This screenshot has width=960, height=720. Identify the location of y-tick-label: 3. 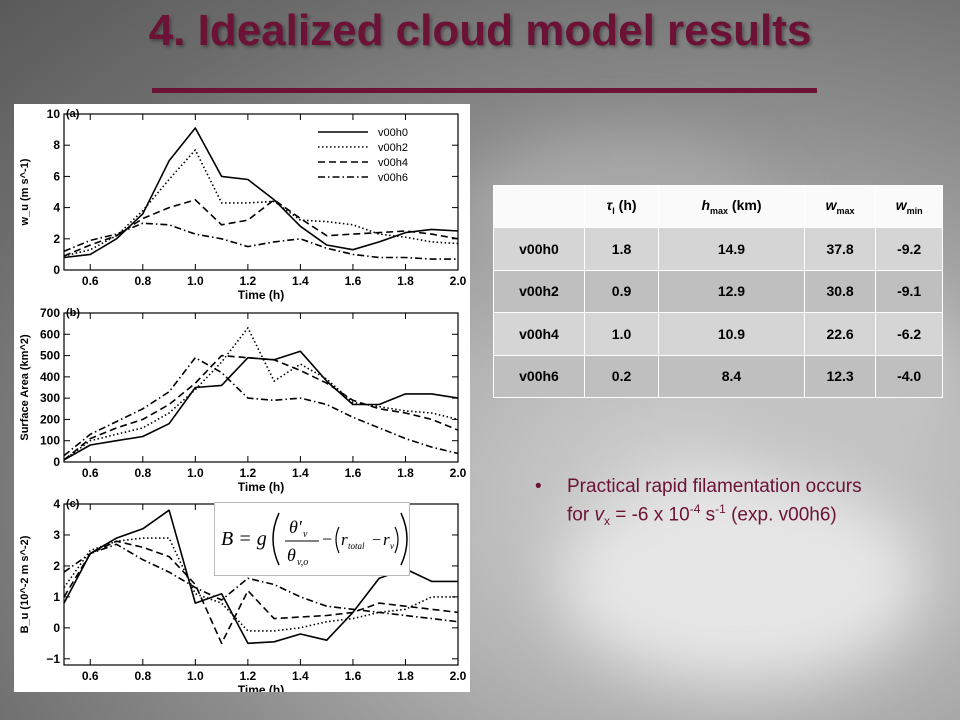
(56, 535).